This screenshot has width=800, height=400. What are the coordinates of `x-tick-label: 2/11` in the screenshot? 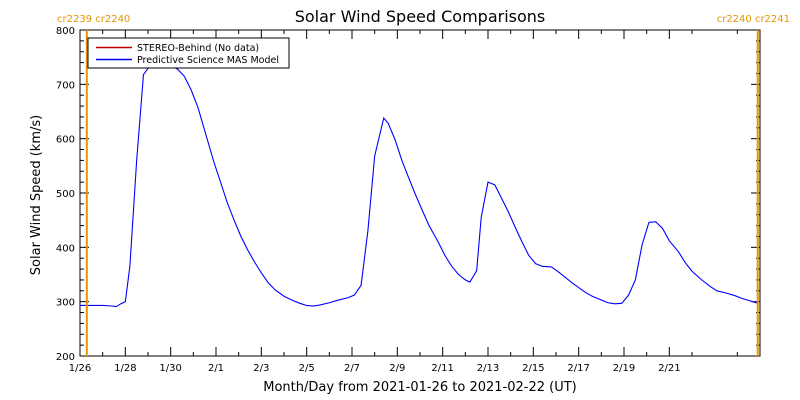 It's located at (442, 368).